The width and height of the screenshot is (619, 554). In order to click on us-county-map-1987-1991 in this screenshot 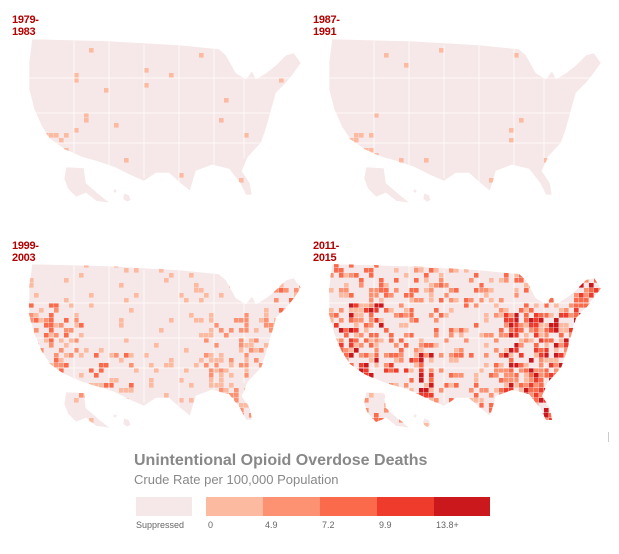, I will do `click(465, 120)`.